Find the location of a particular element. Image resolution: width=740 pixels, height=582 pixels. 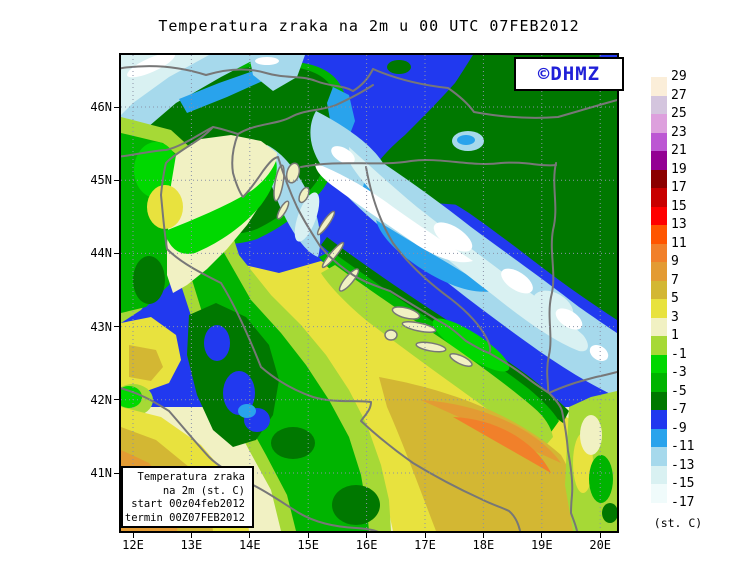

colorbar-label: 21 is located at coordinates (679, 150).